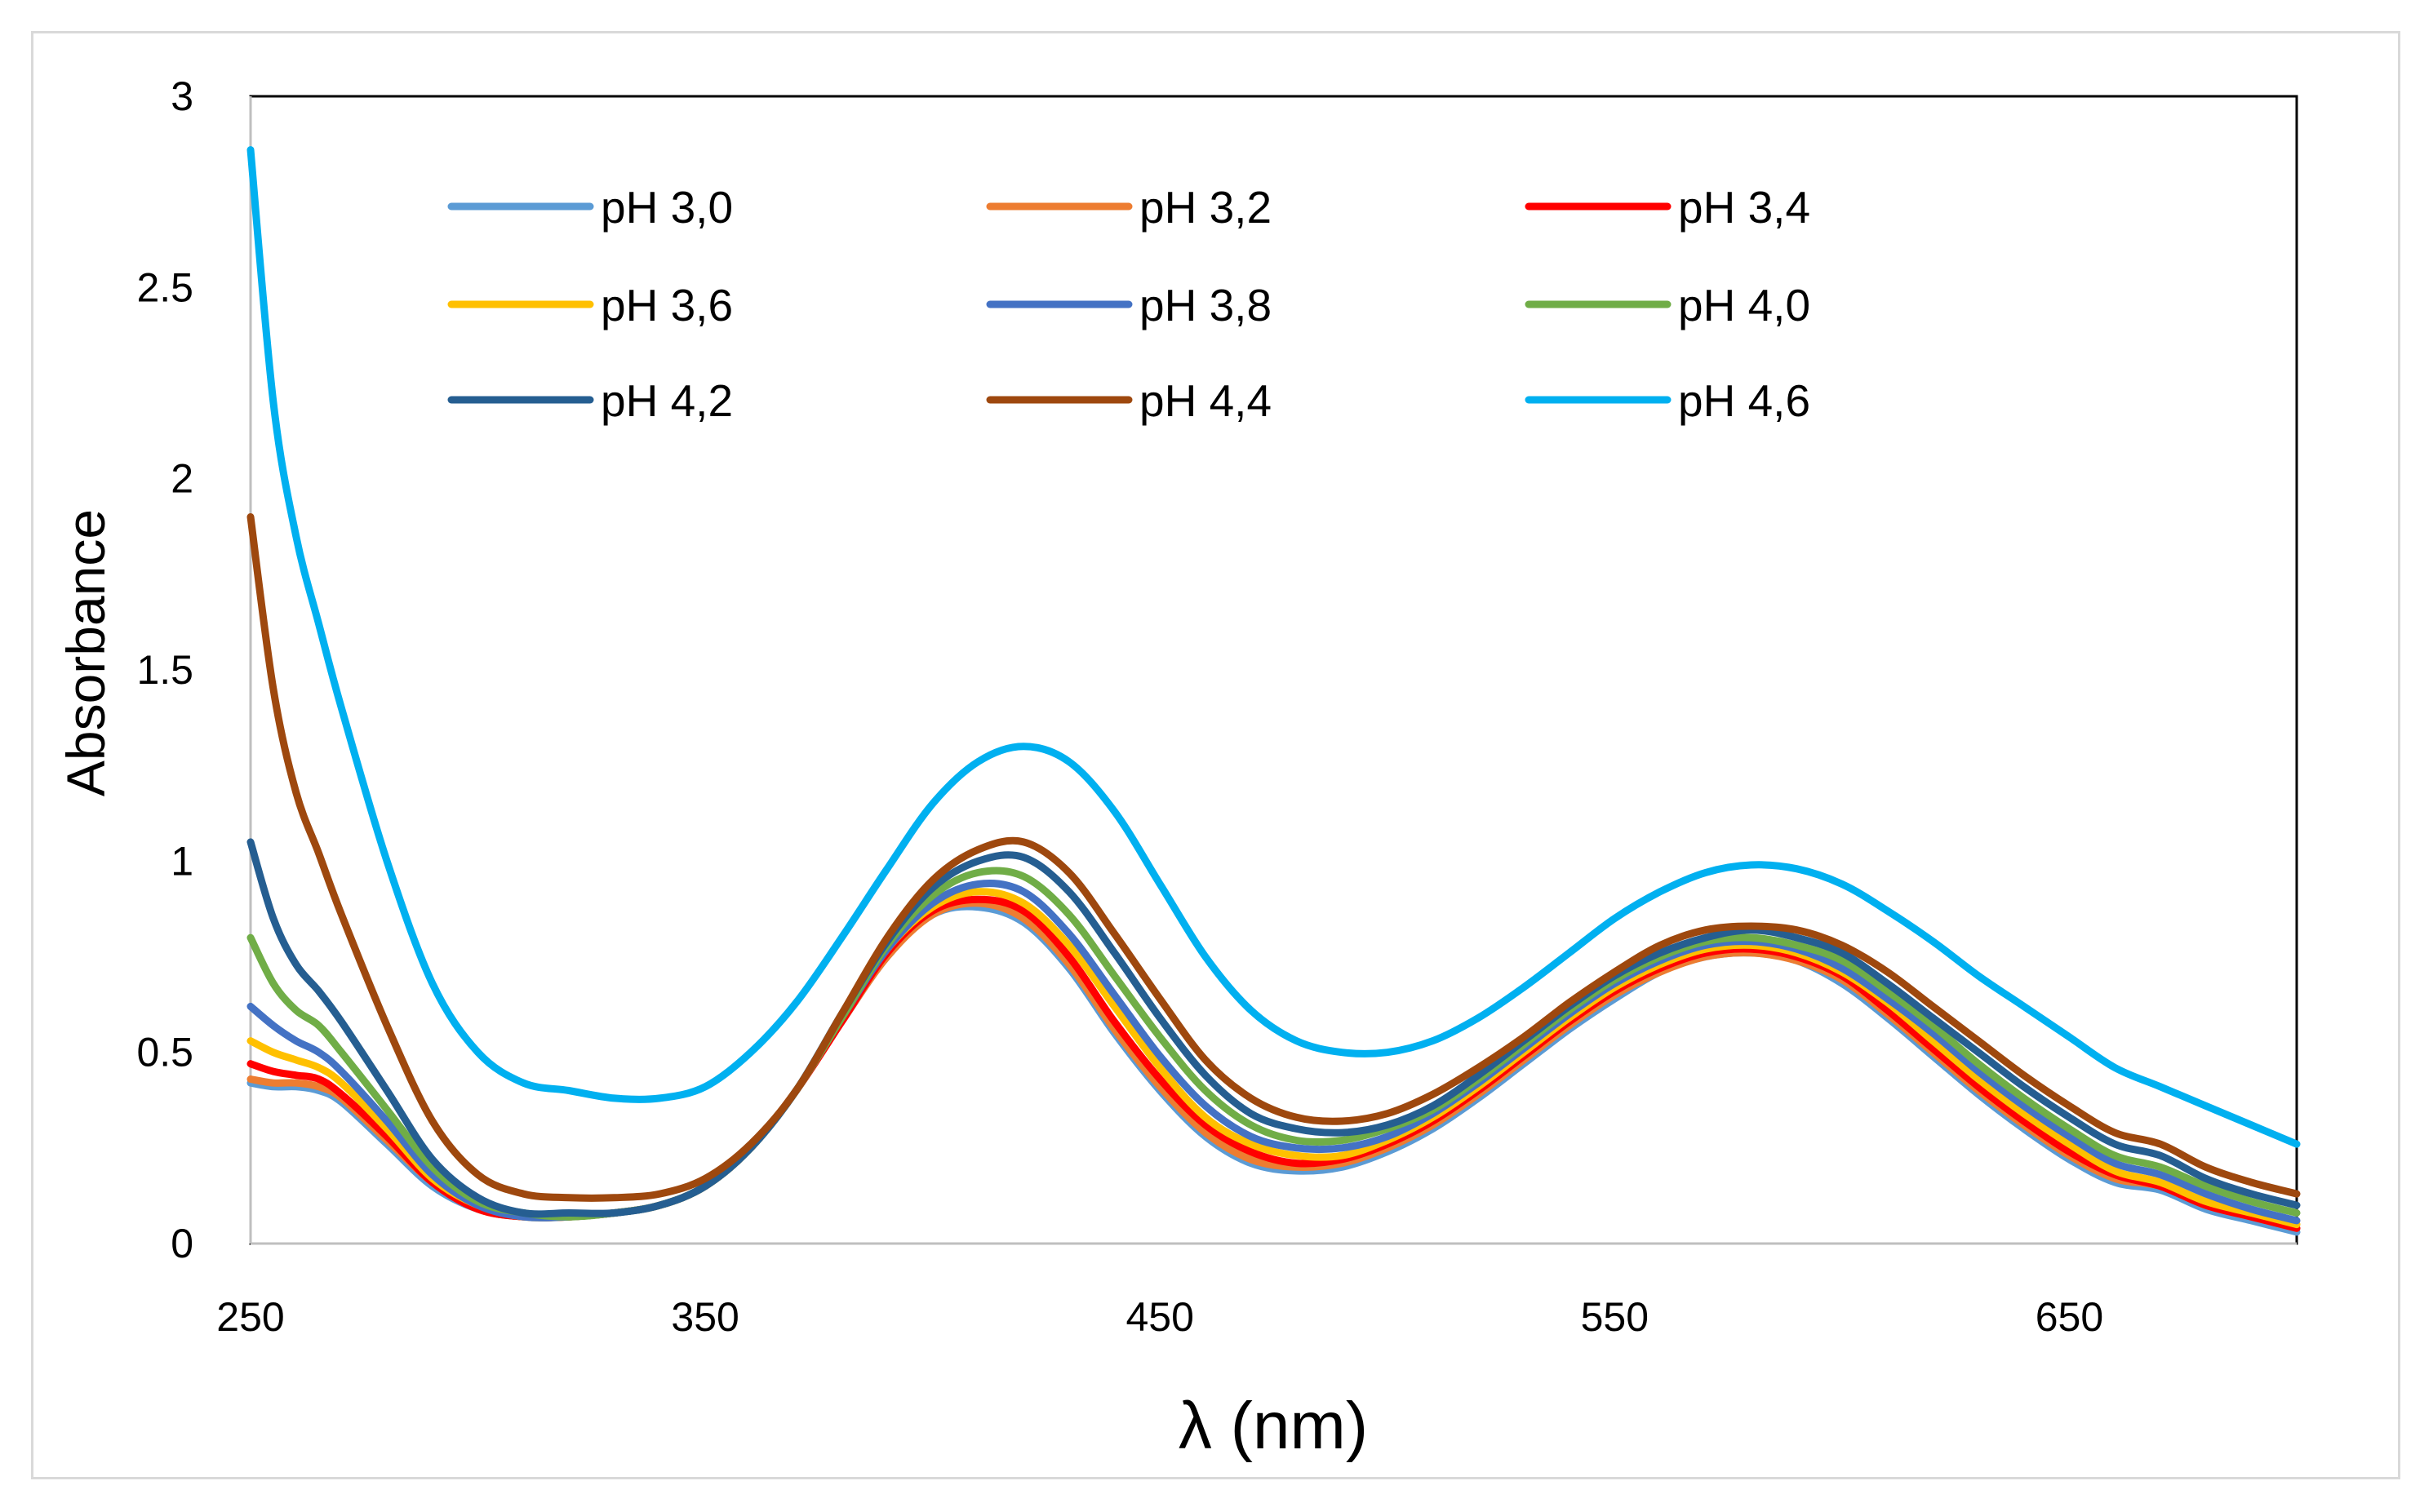 The image size is (2433, 1512). I want to click on y-tick-label: 0, so click(182, 1243).